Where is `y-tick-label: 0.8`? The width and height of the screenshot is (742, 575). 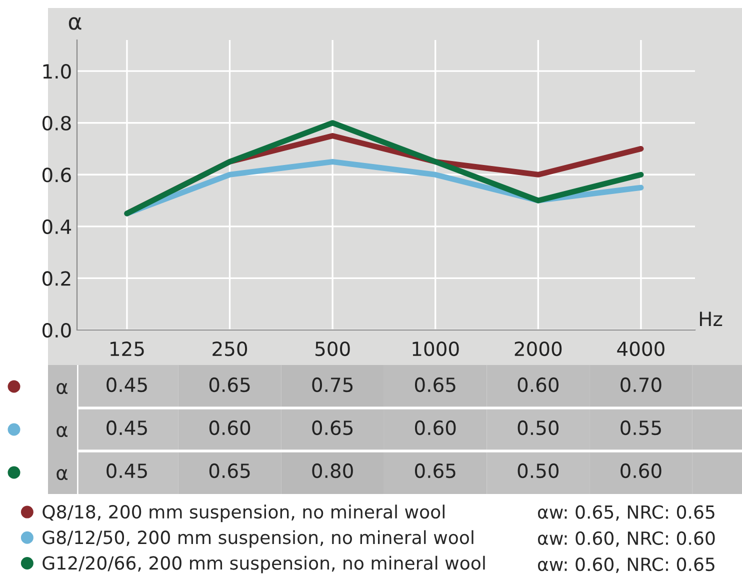
y-tick-label: 0.8 is located at coordinates (56, 123).